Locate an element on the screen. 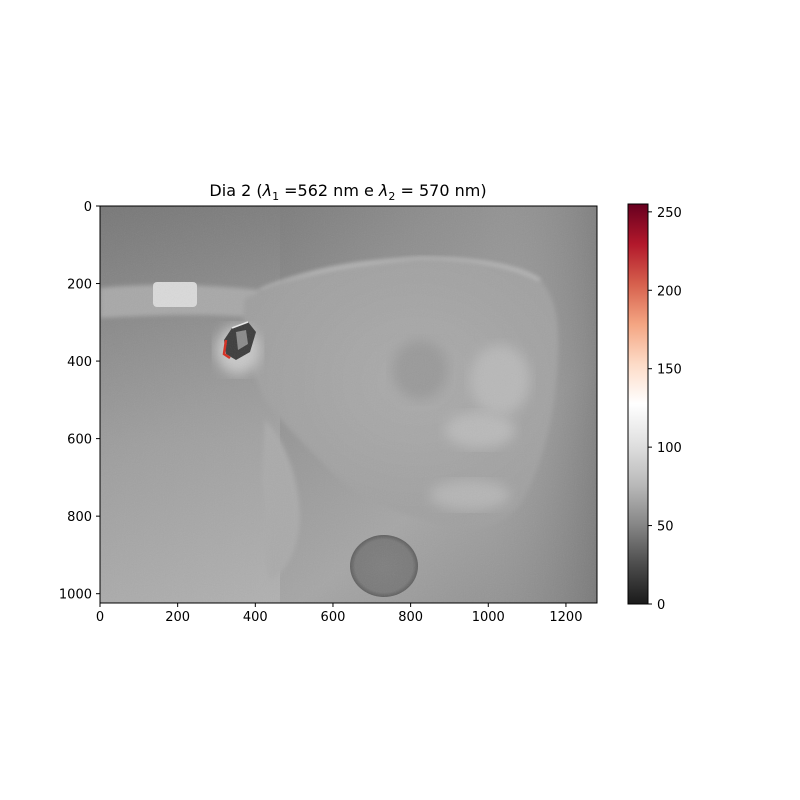 The image size is (800, 800). x-axis: 0 200 400 600 800 1000 1200 is located at coordinates (339, 614).